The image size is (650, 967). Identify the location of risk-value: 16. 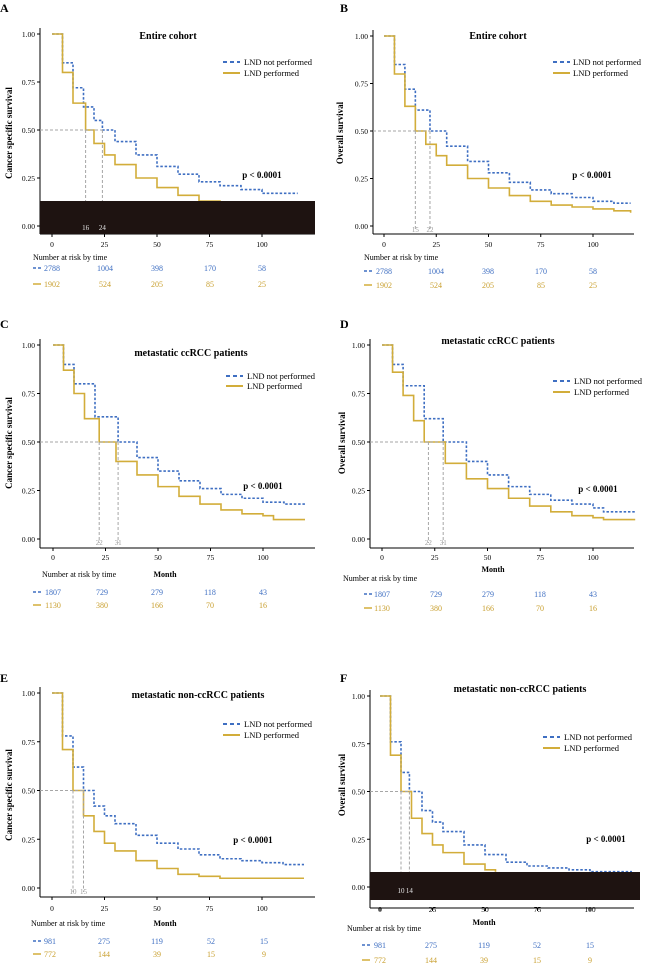
(593, 608).